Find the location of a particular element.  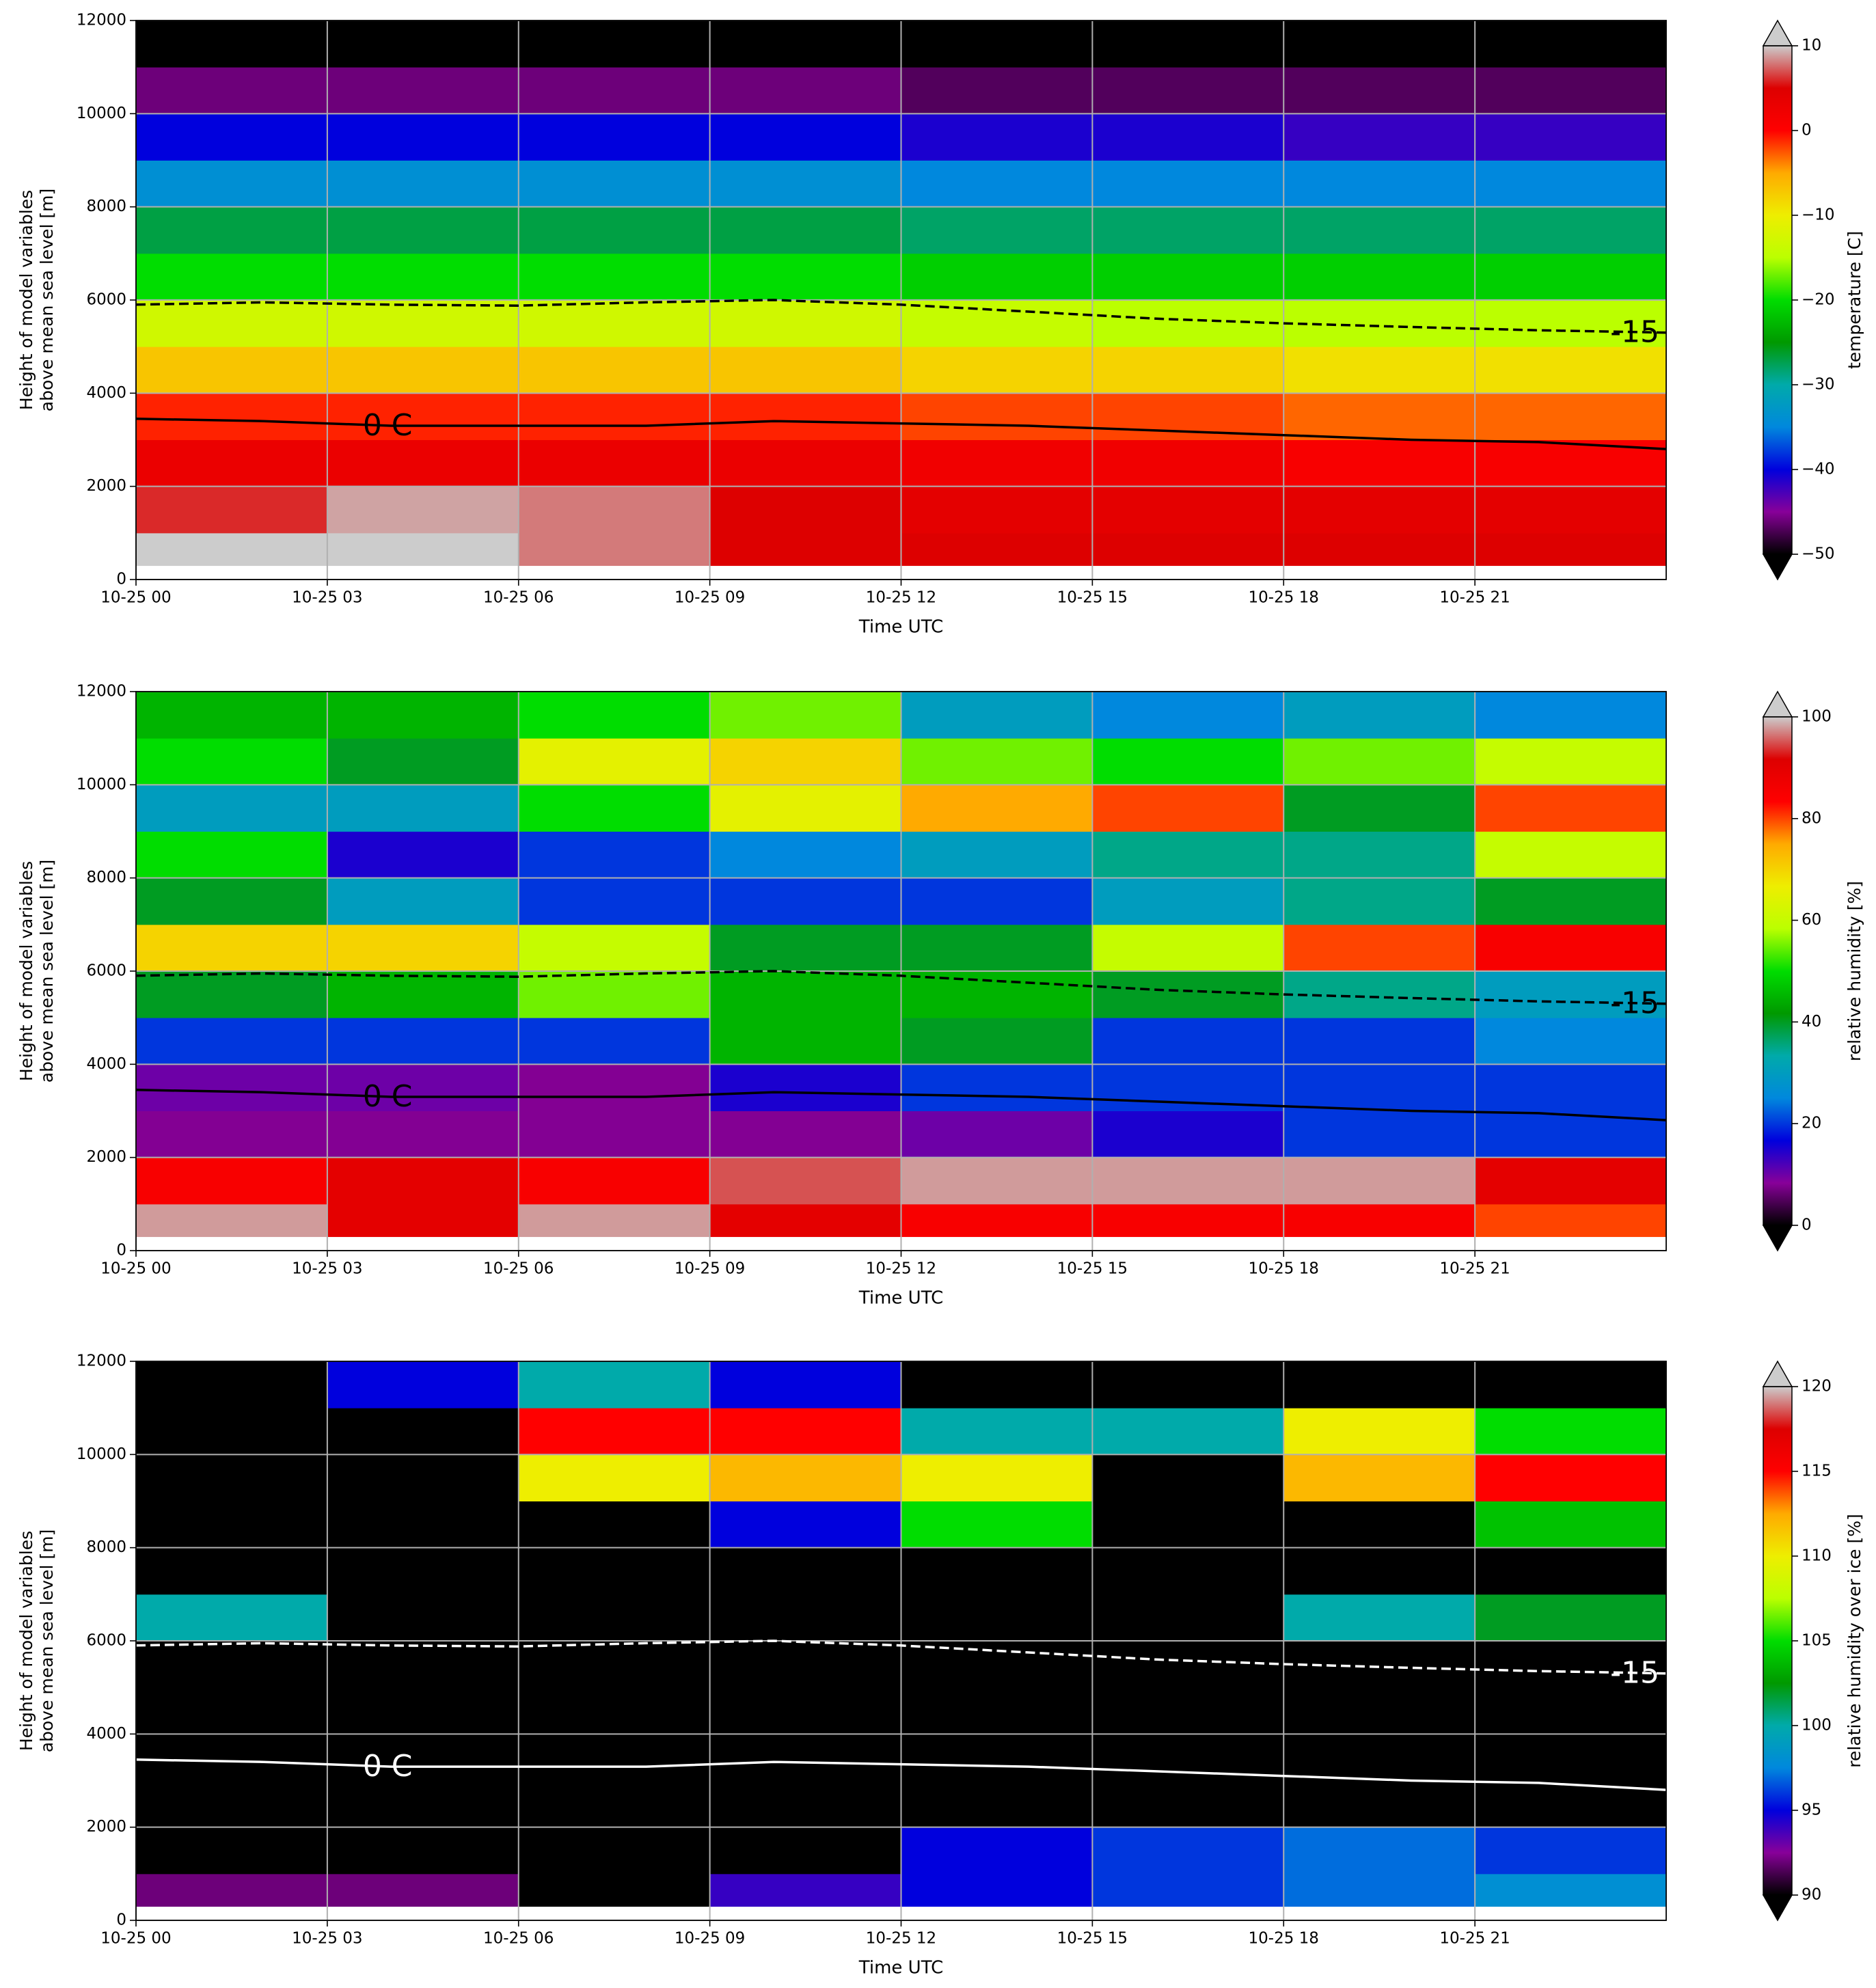

colorbar-extend-top is located at coordinates (1777, 704).